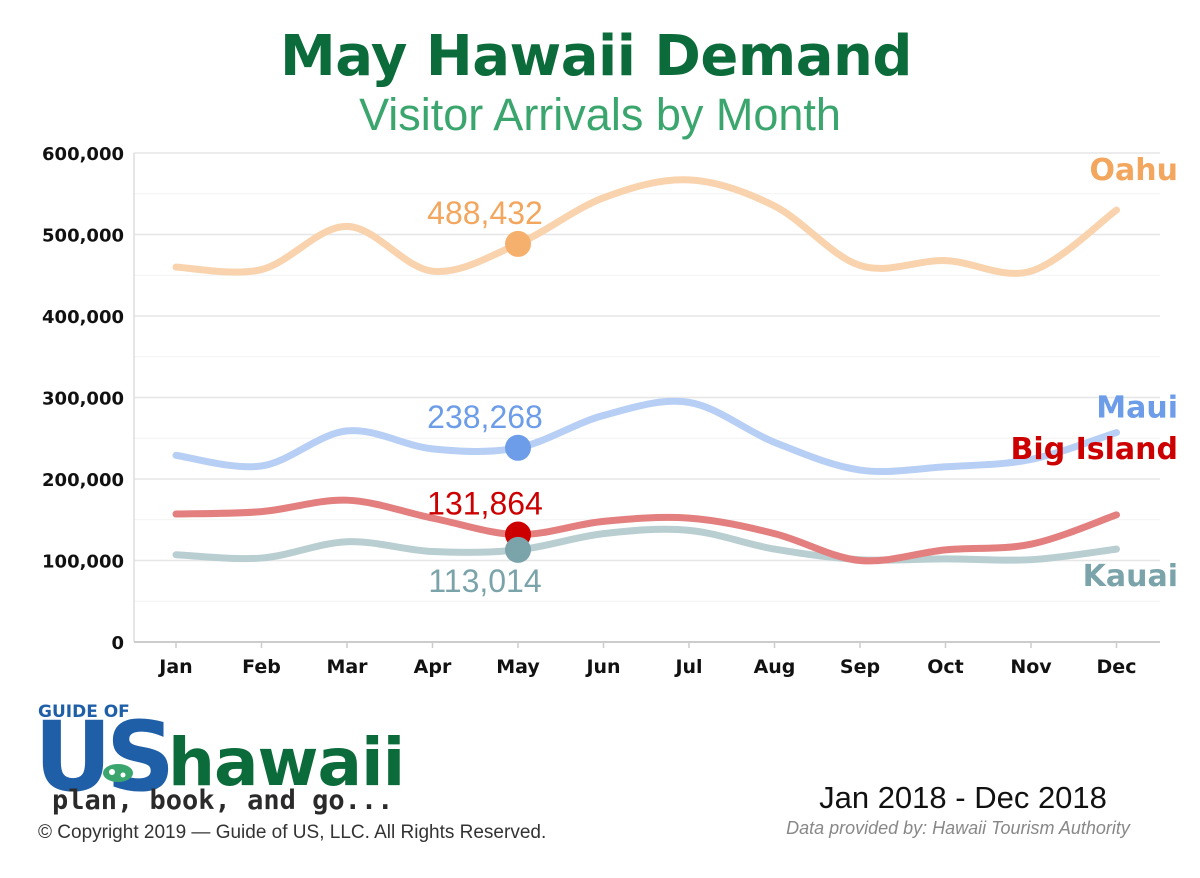 The image size is (1200, 878). I want to click on logo-guide-of: GUIDE OF, so click(84, 712).